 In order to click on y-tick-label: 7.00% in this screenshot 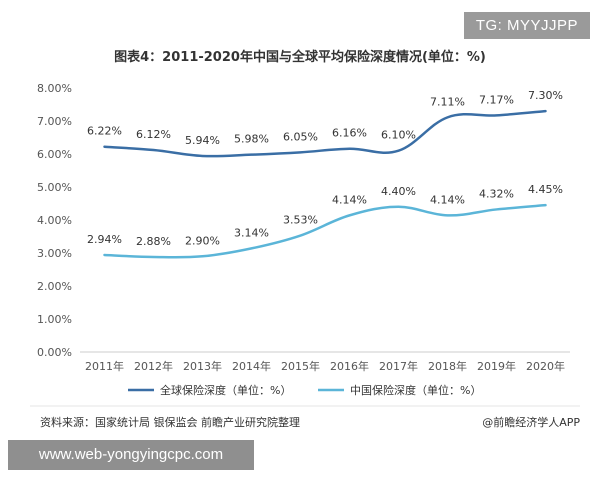, I will do `click(54, 121)`.